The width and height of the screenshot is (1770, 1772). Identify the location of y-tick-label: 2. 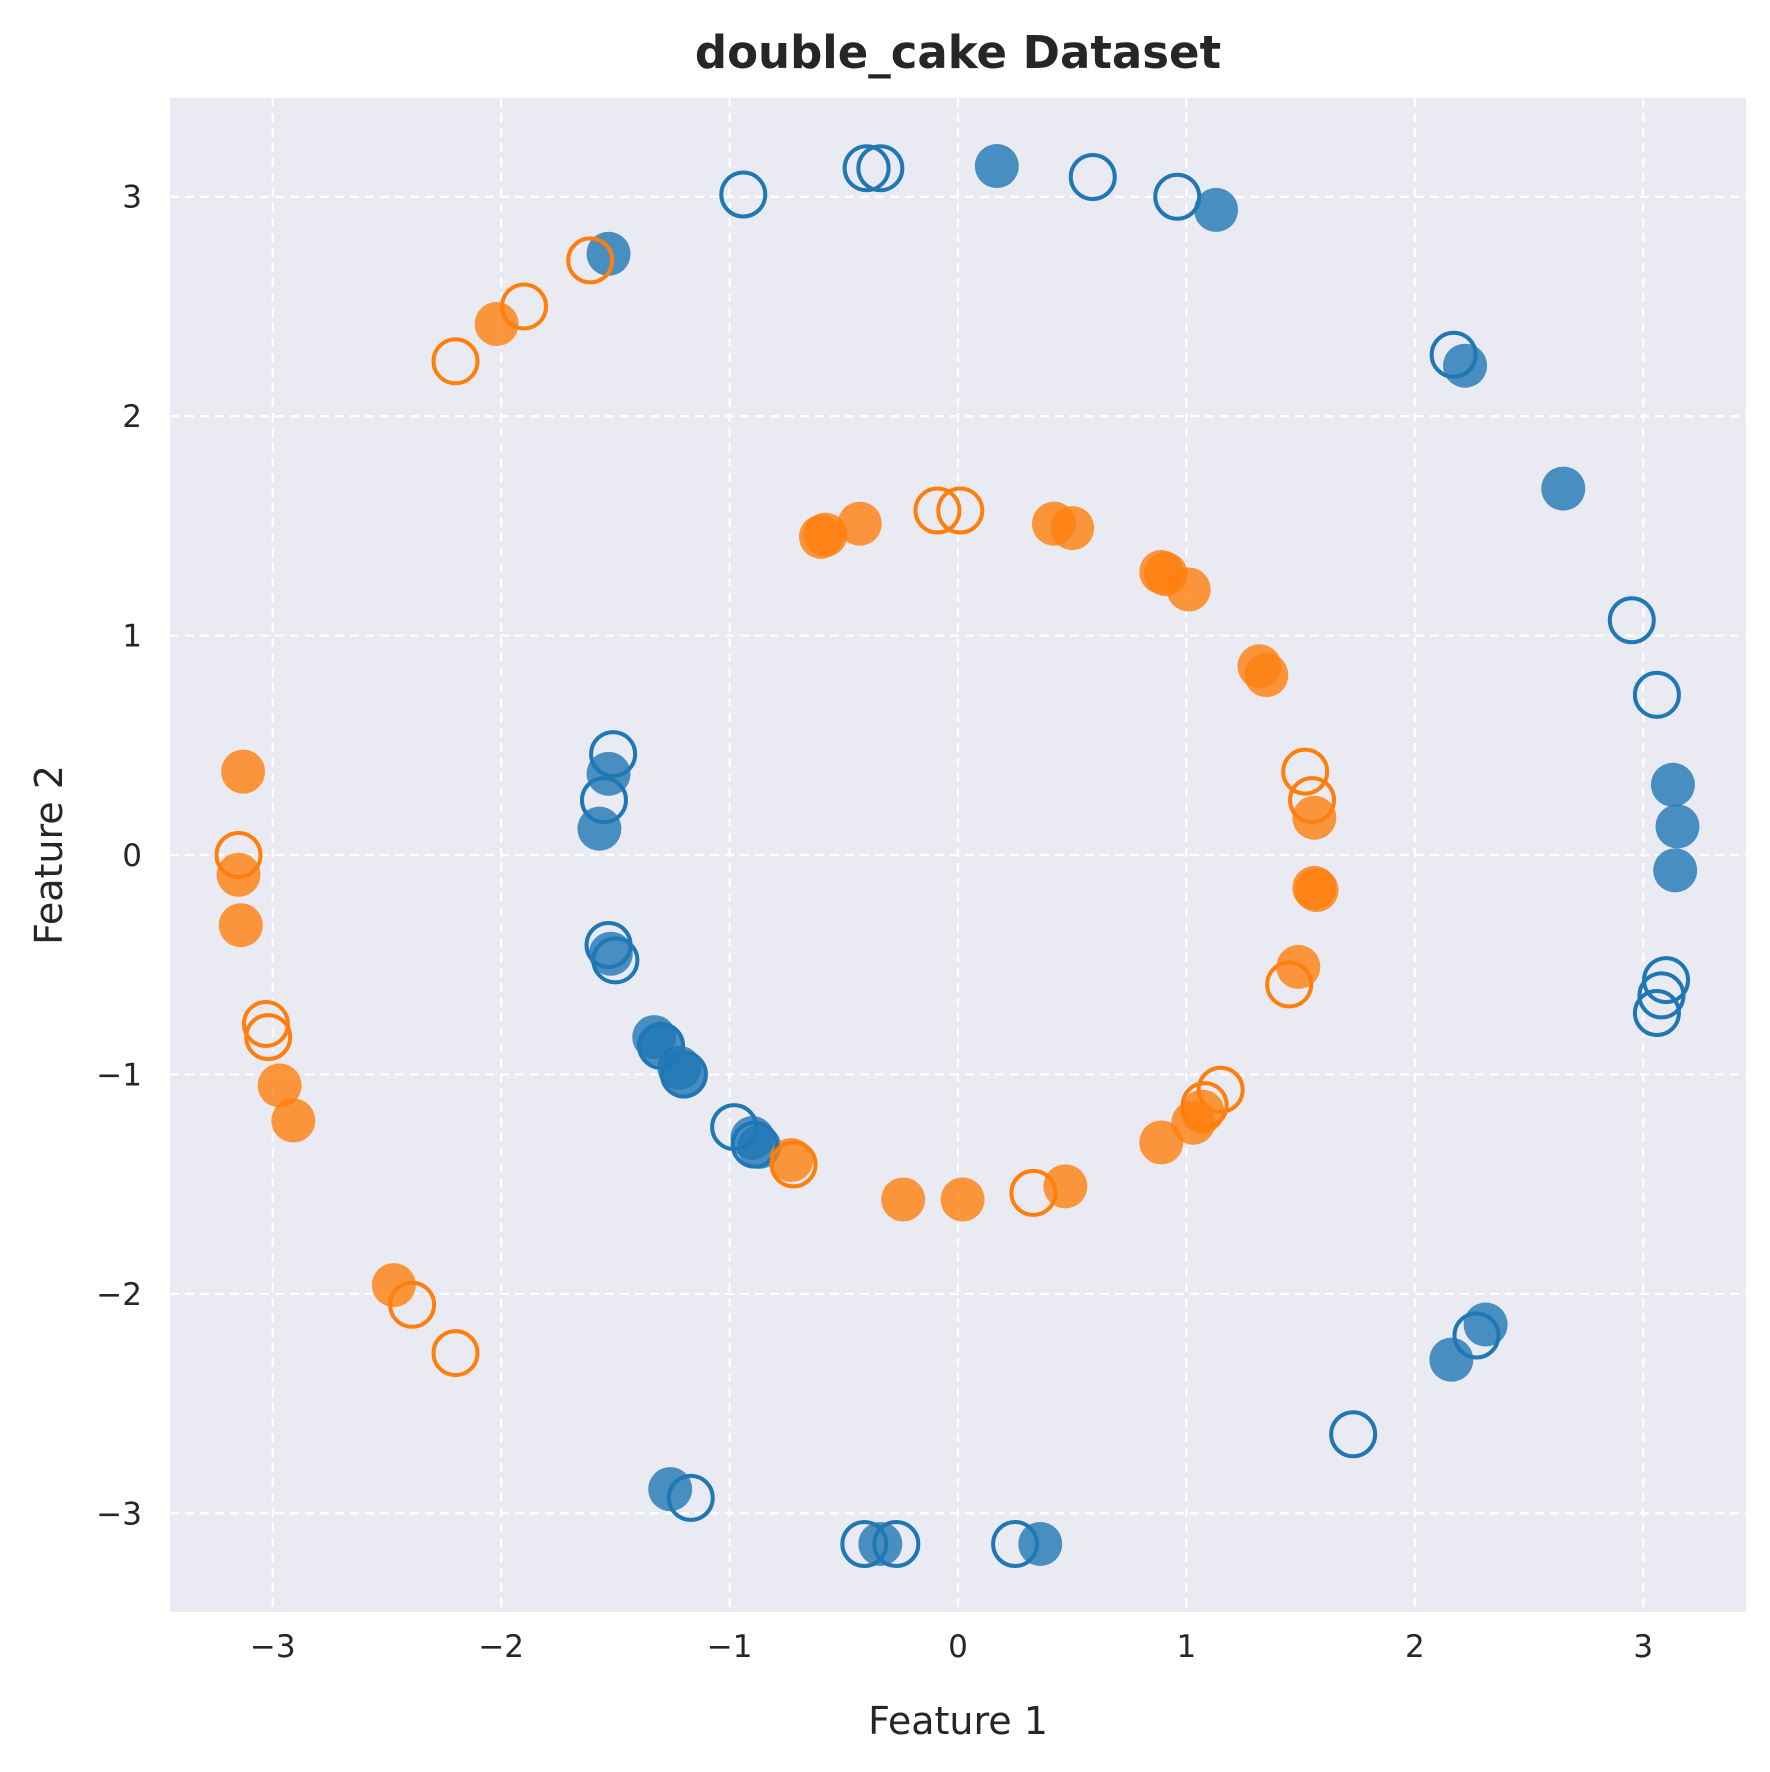
(132, 417).